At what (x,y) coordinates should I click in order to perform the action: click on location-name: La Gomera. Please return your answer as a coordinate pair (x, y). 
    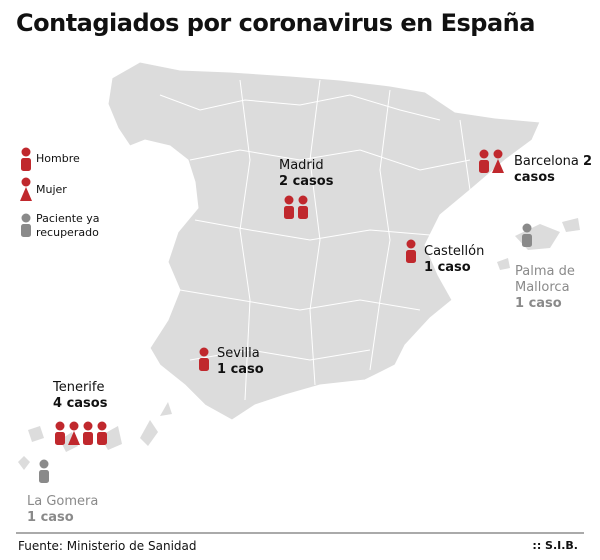
    Looking at the image, I should click on (63, 501).